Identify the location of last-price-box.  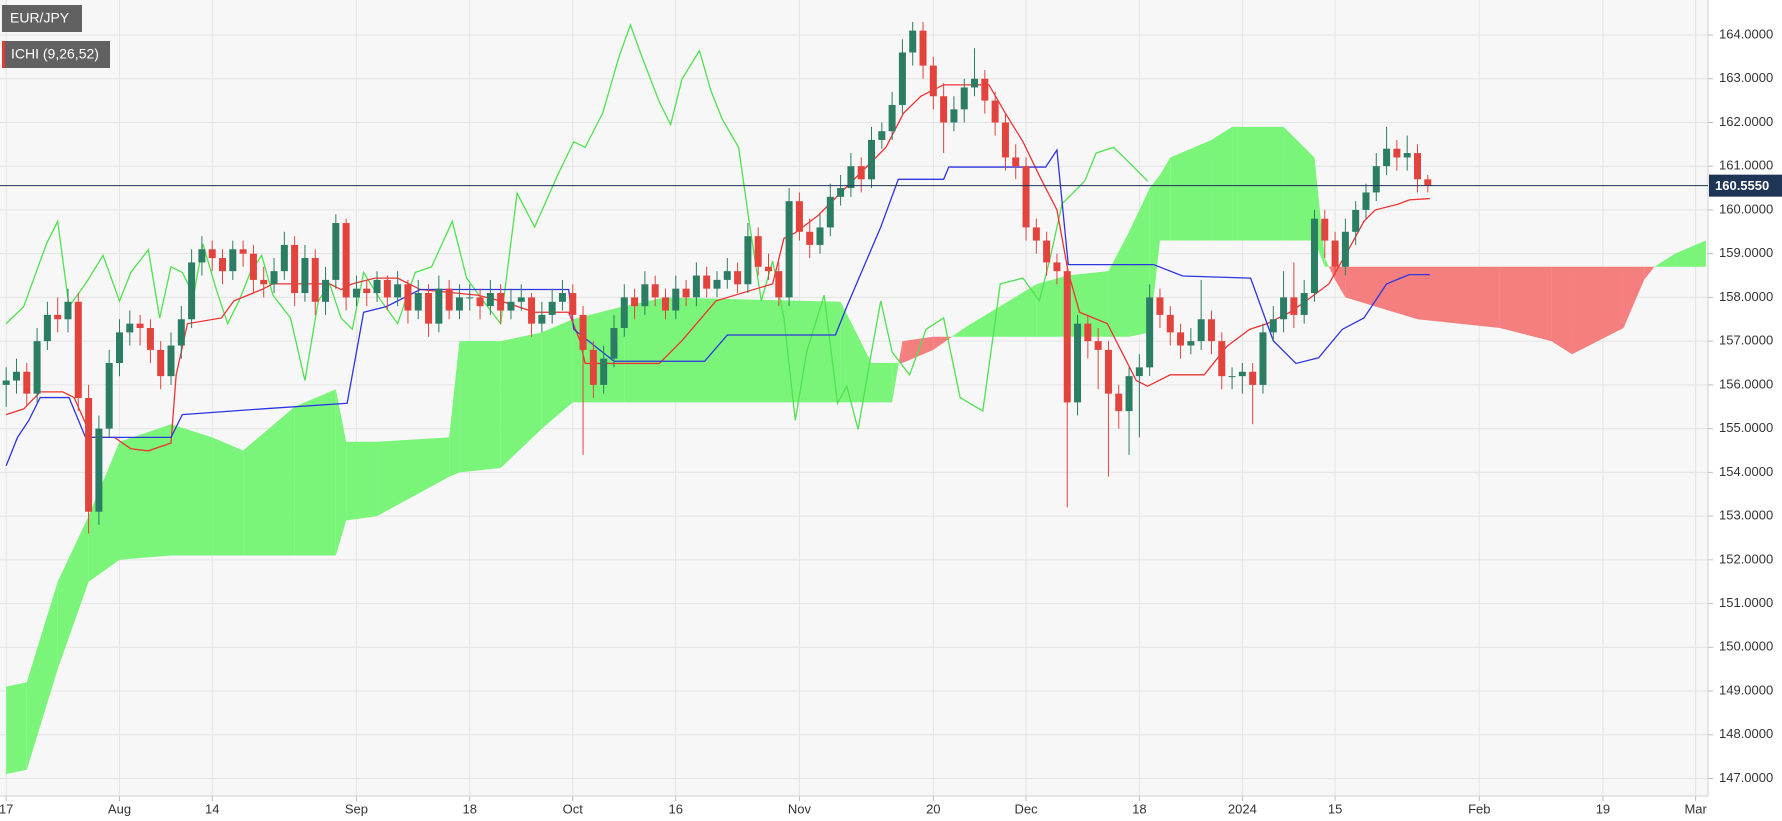
(1745, 185).